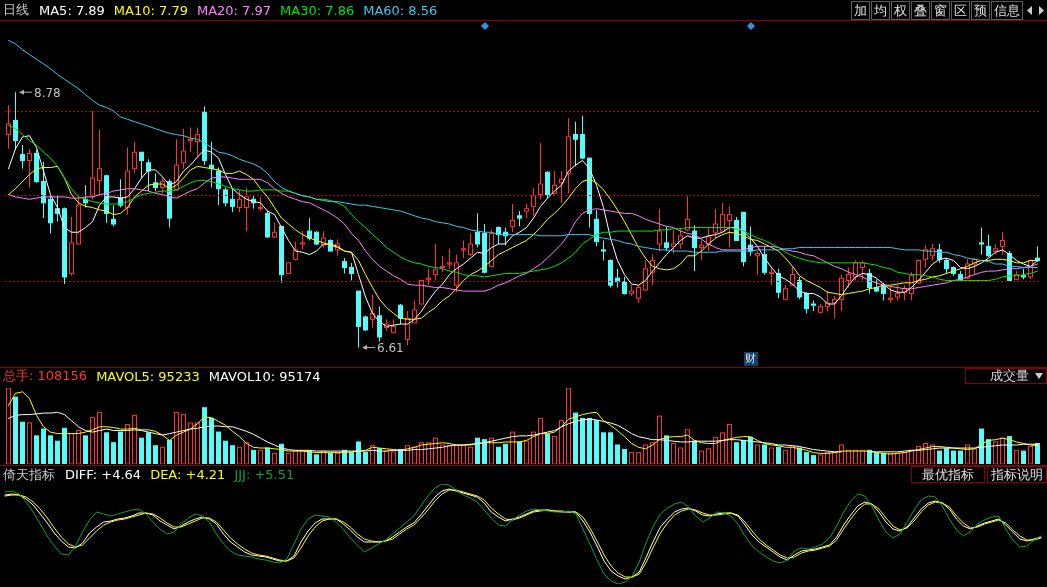 Image resolution: width=1047 pixels, height=587 pixels. What do you see at coordinates (920, 10) in the screenshot?
I see `text: 叠` at bounding box center [920, 10].